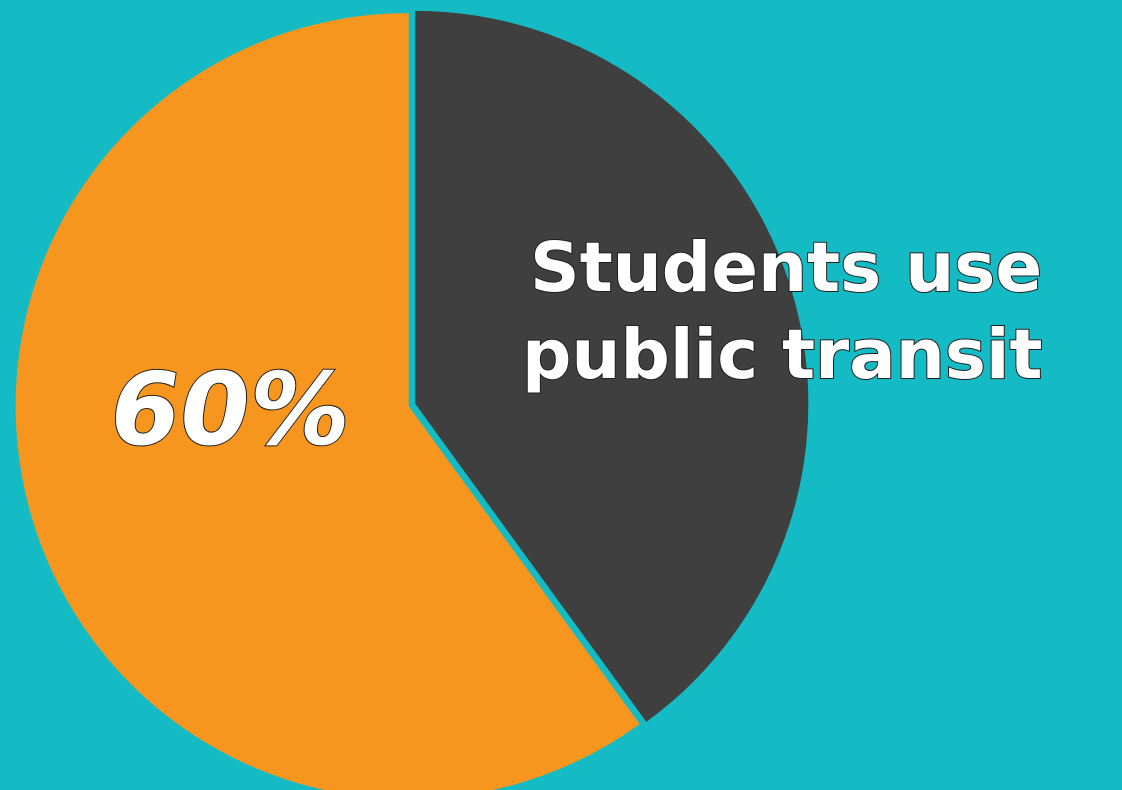 The image size is (1122, 790). What do you see at coordinates (782, 355) in the screenshot?
I see `caption-line-2: public transit` at bounding box center [782, 355].